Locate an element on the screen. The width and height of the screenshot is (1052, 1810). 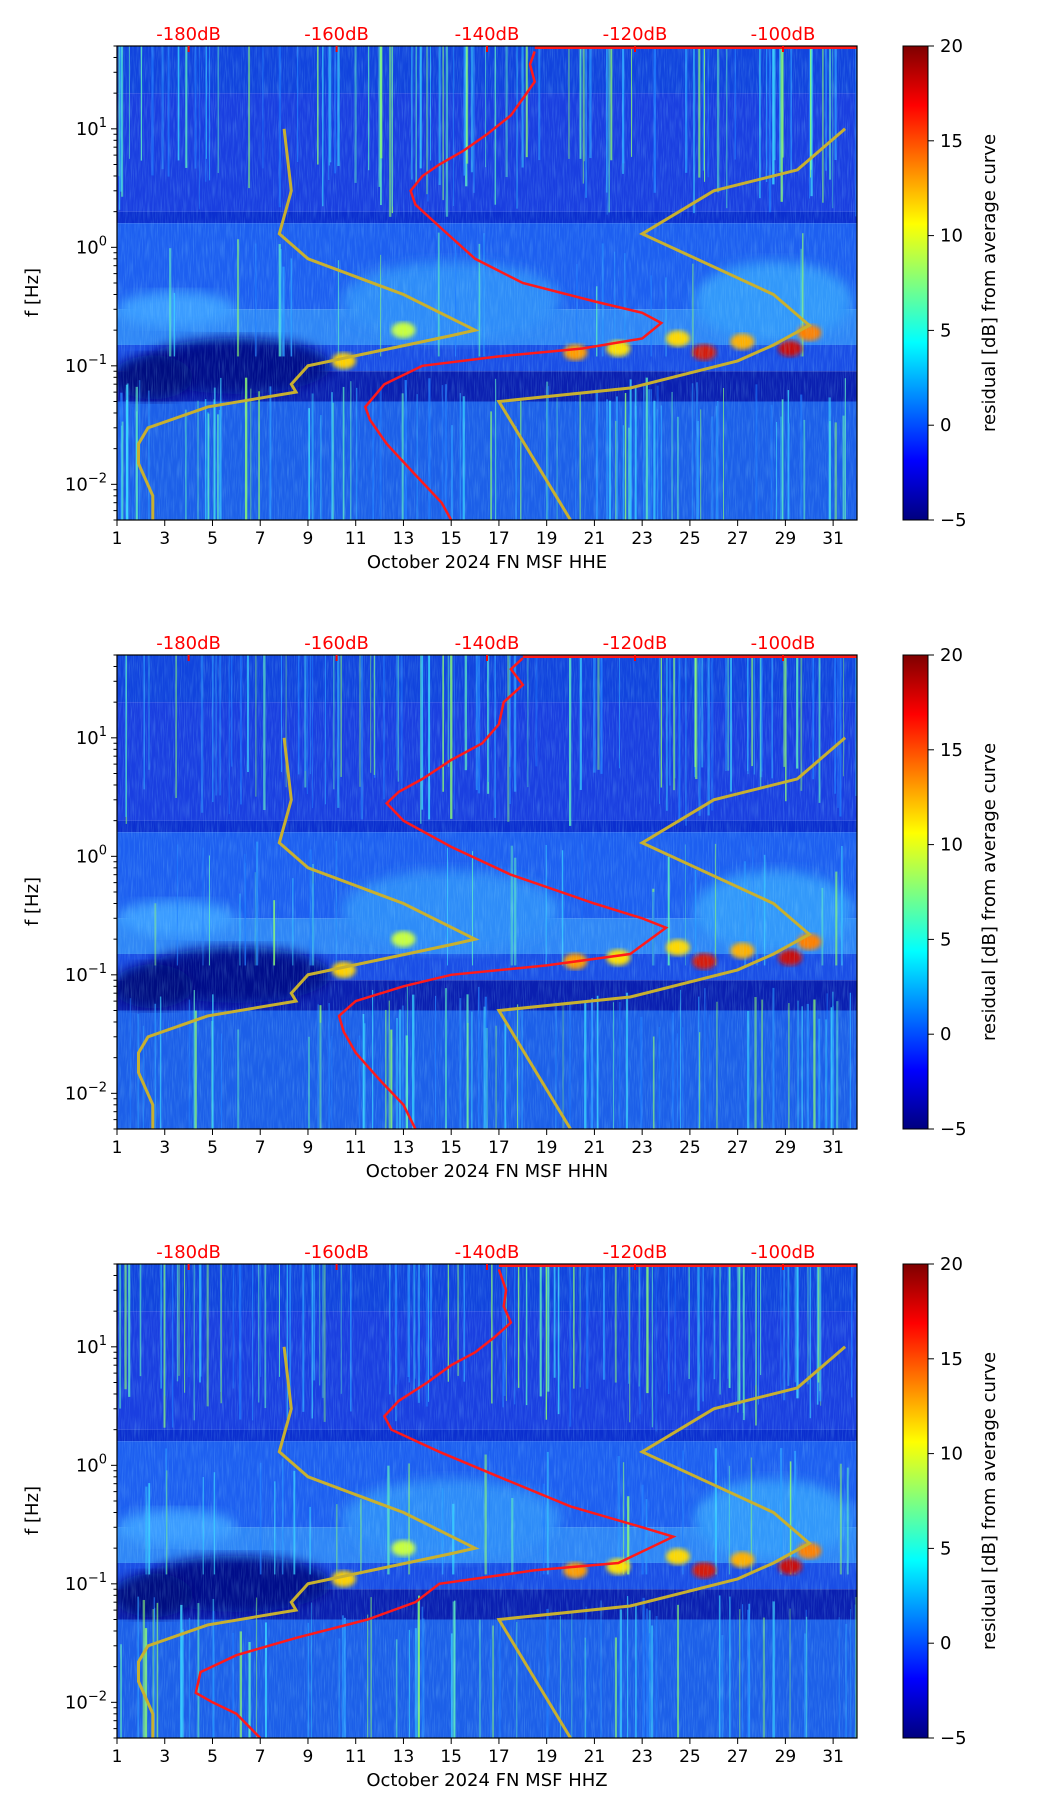
y-tick-label: 10¹ is located at coordinates (91, 128).